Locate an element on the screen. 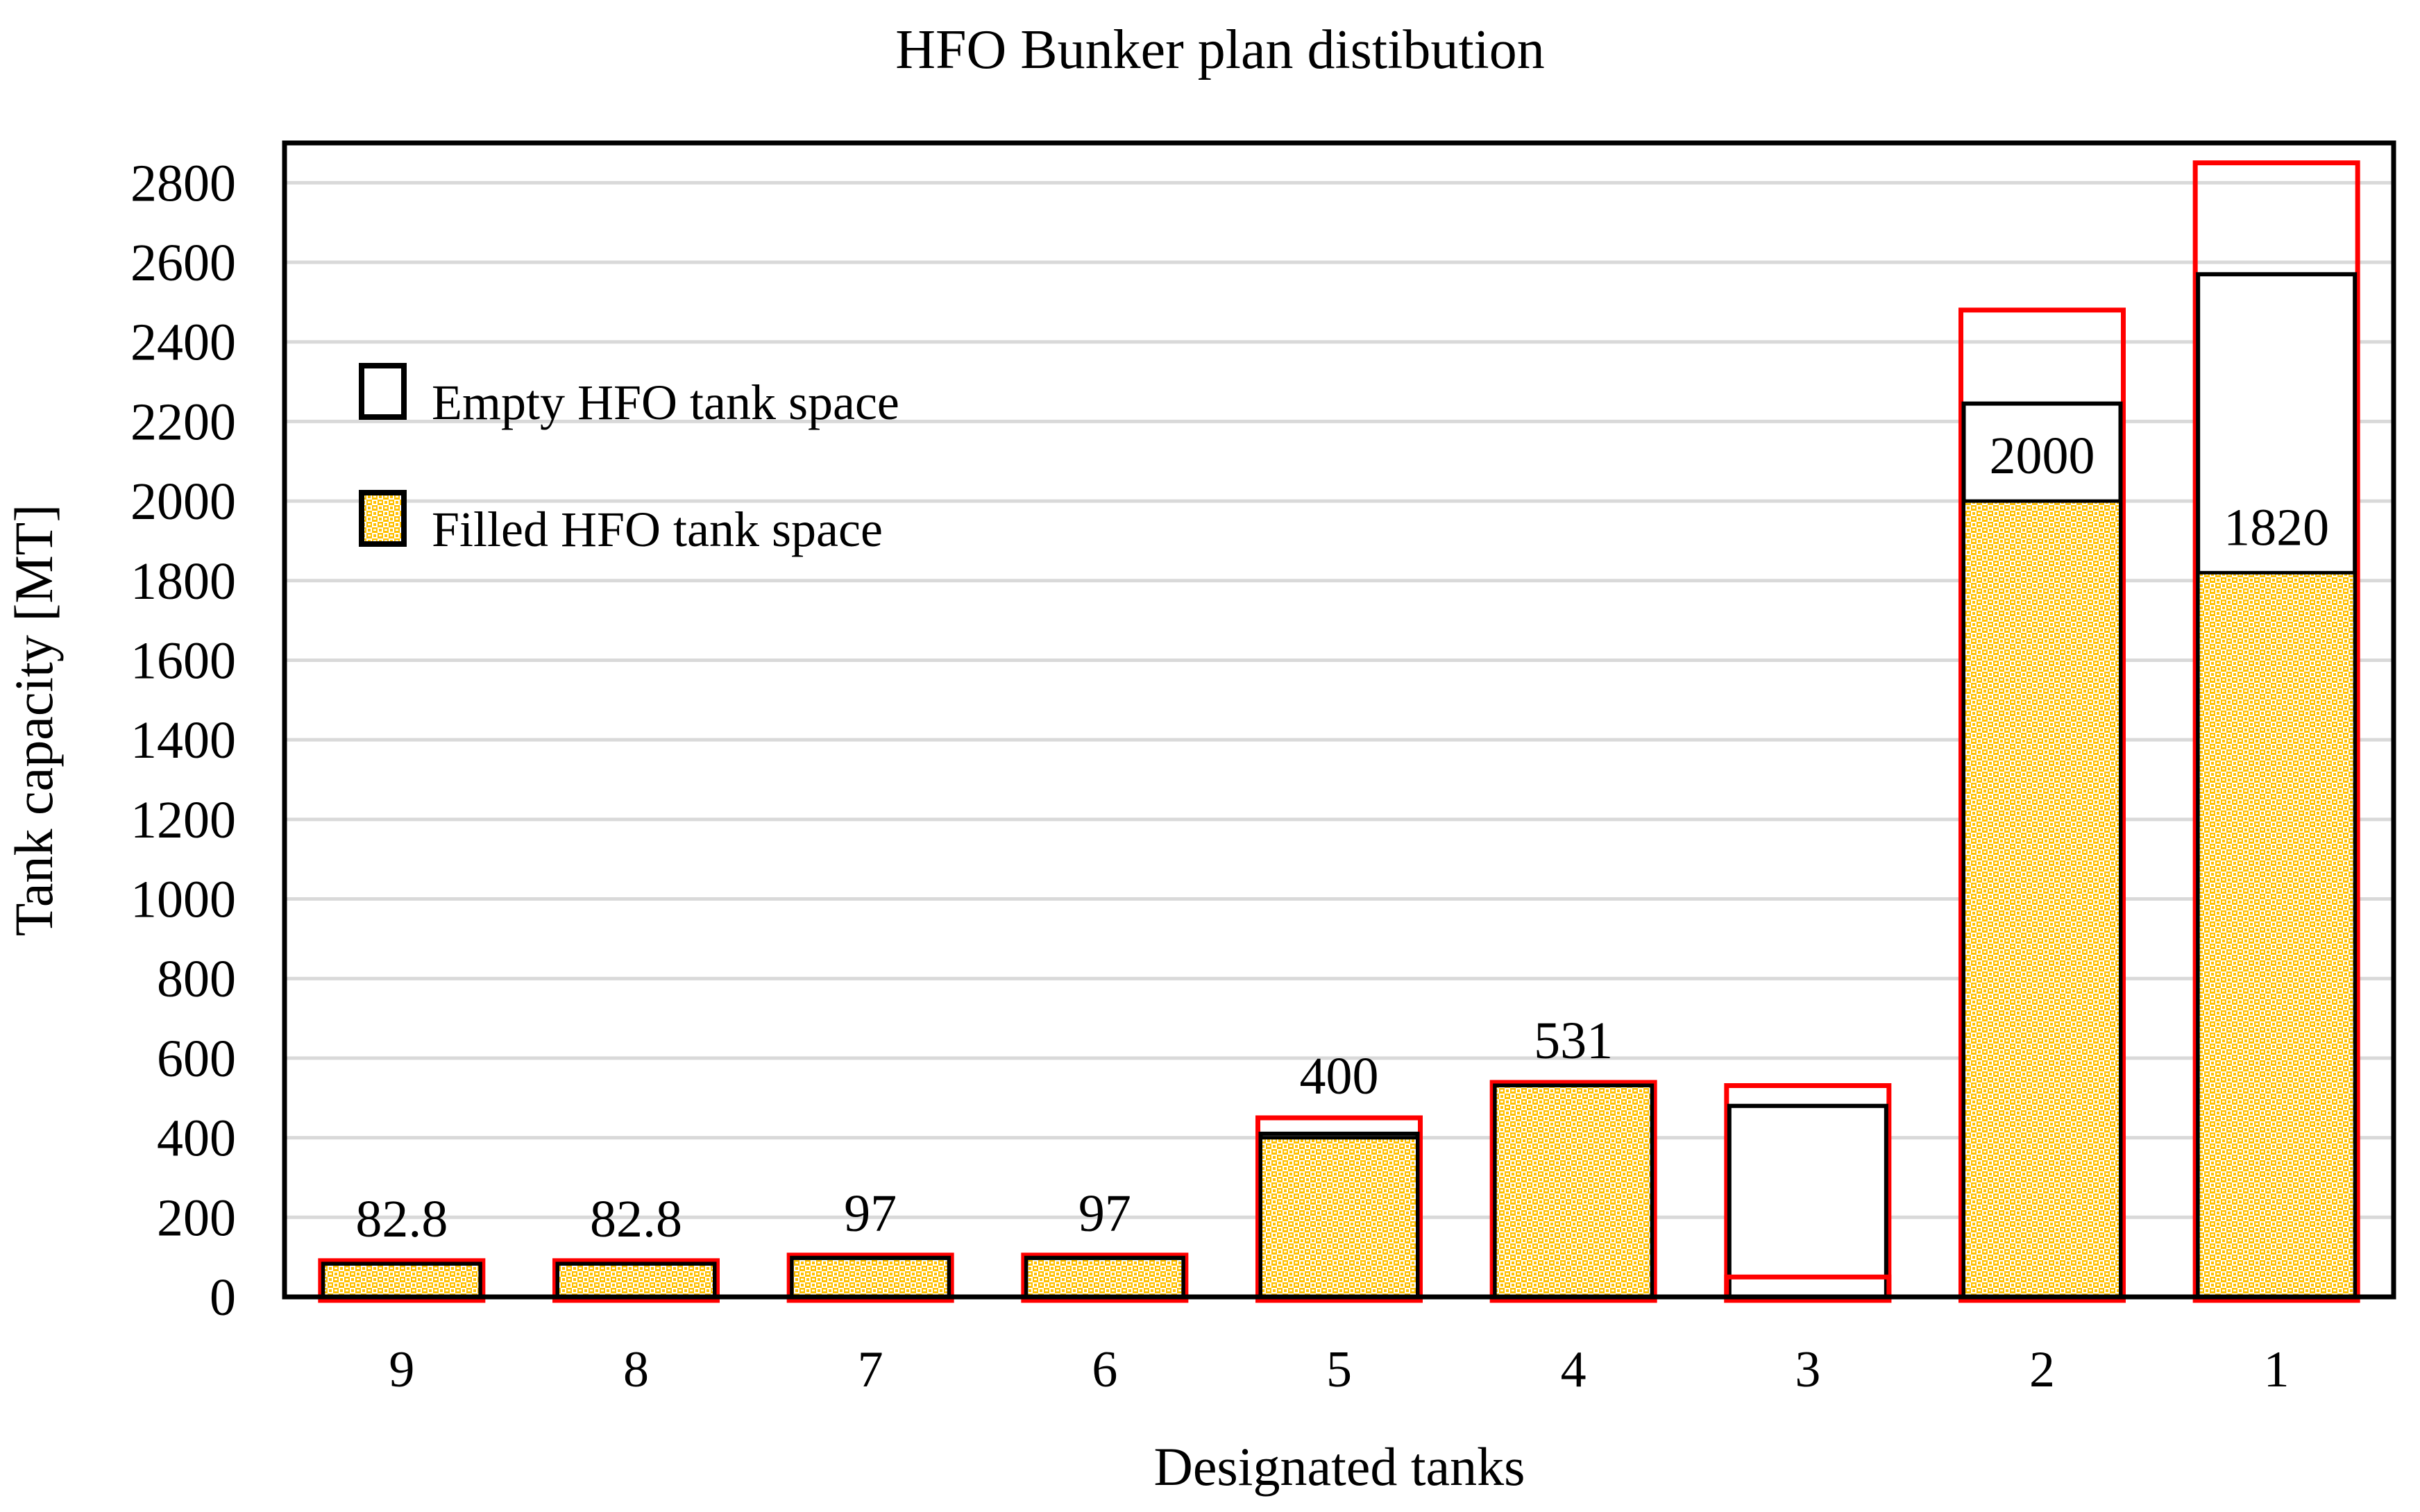  x-tick-label-tank-9: 9 is located at coordinates (401, 1369).